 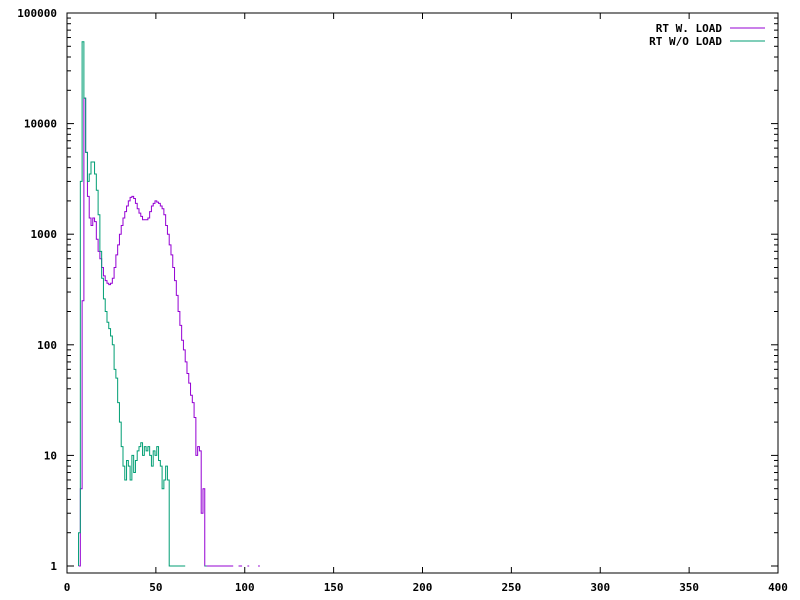 I want to click on x-tick-label: 300, so click(x=600, y=587).